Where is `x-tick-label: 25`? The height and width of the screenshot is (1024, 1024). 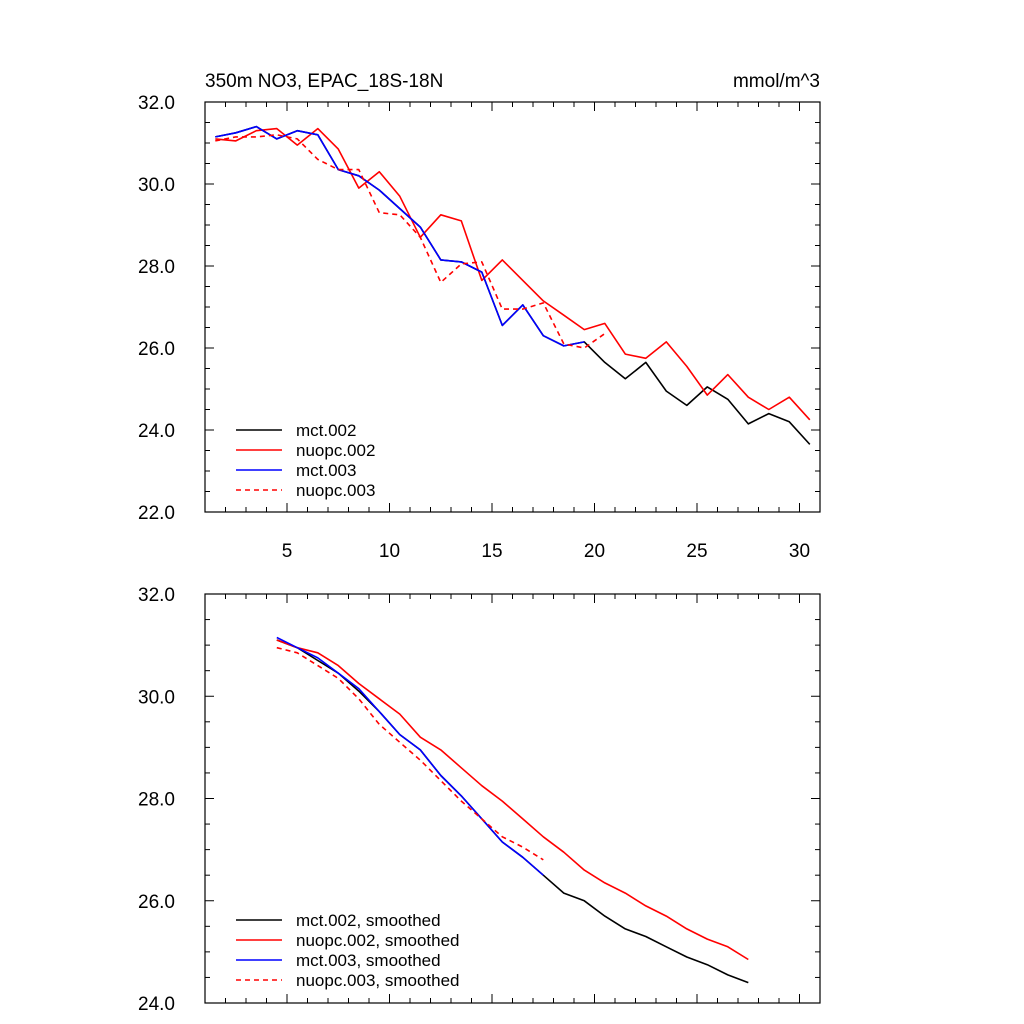 x-tick-label: 25 is located at coordinates (696, 551).